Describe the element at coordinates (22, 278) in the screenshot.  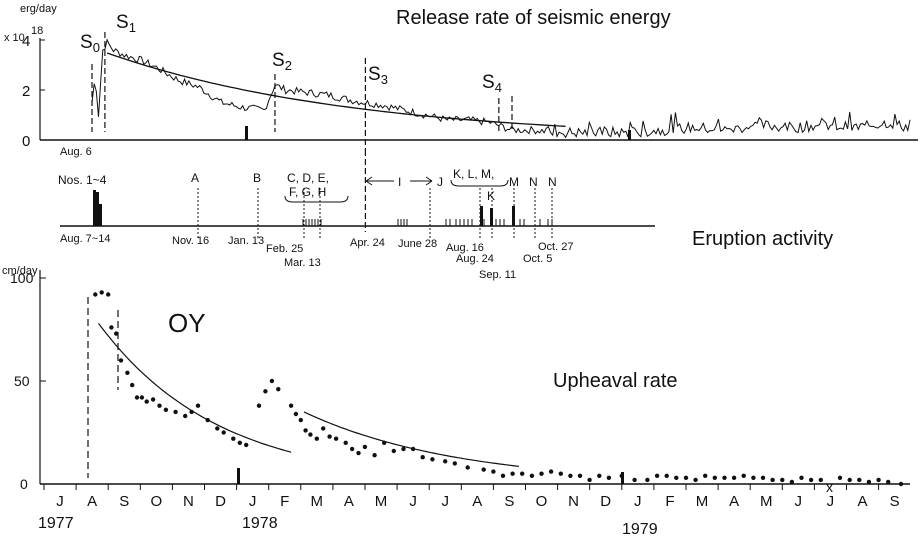
I see `up-ytick-label-2: 100` at that location.